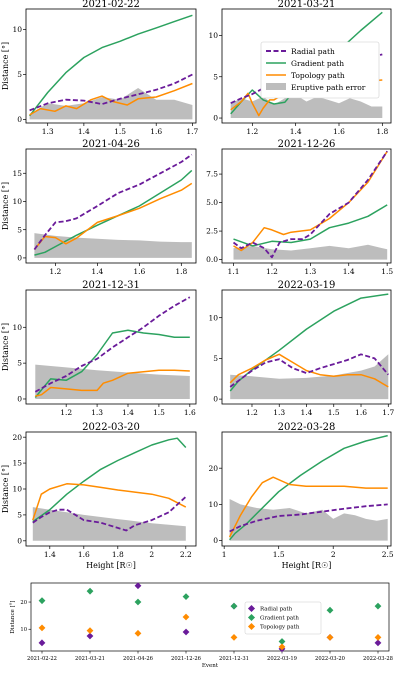 The image size is (400, 680). Describe the element at coordinates (192, 131) in the screenshot. I see `x-tick-label: 1.7` at that location.